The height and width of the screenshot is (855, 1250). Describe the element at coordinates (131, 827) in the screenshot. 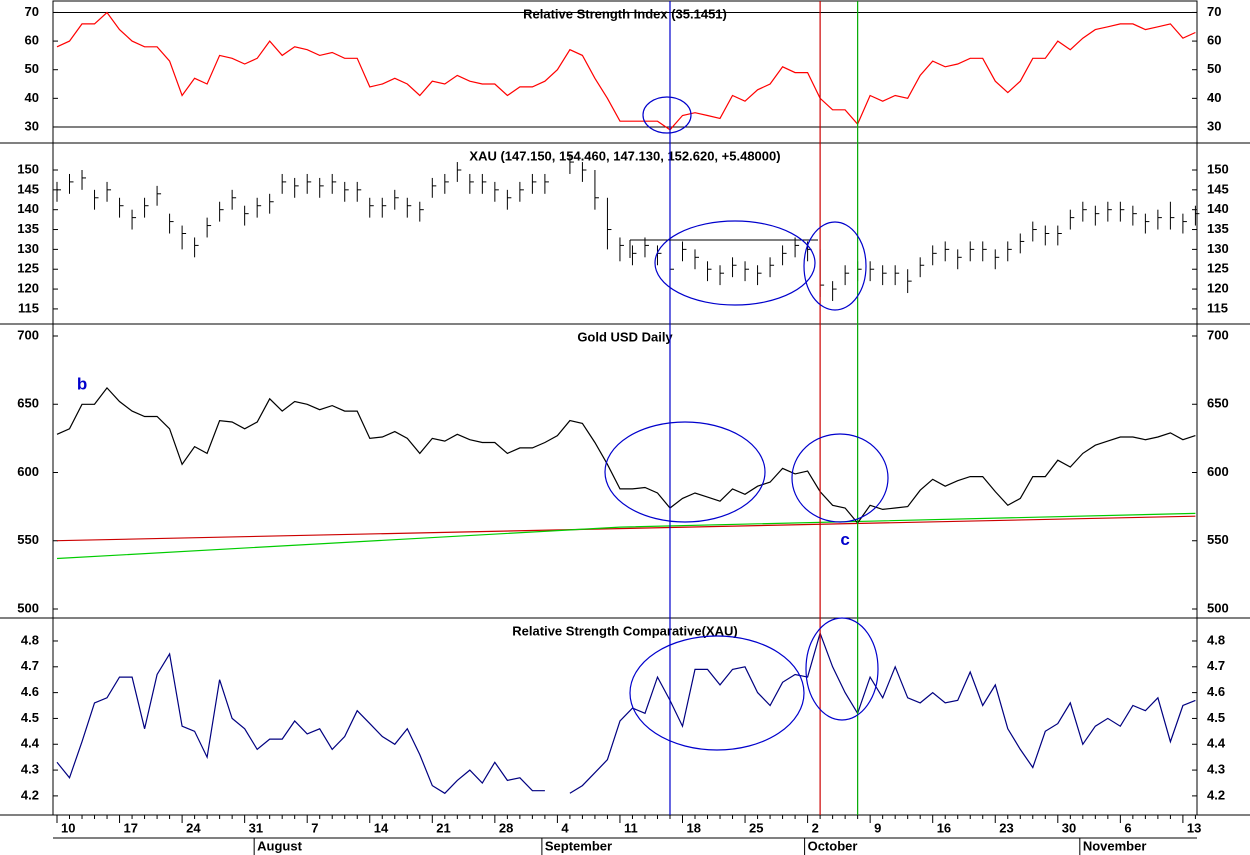

I see `x-tick-label: 17` at that location.